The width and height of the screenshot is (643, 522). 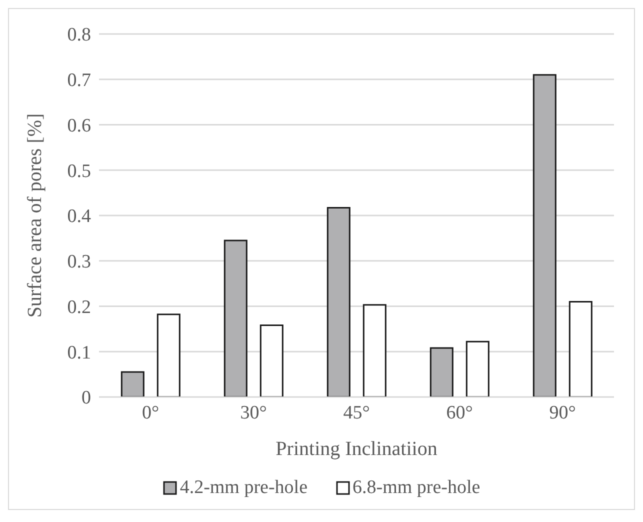 I want to click on x-tick-label: 45°, so click(x=356, y=413).